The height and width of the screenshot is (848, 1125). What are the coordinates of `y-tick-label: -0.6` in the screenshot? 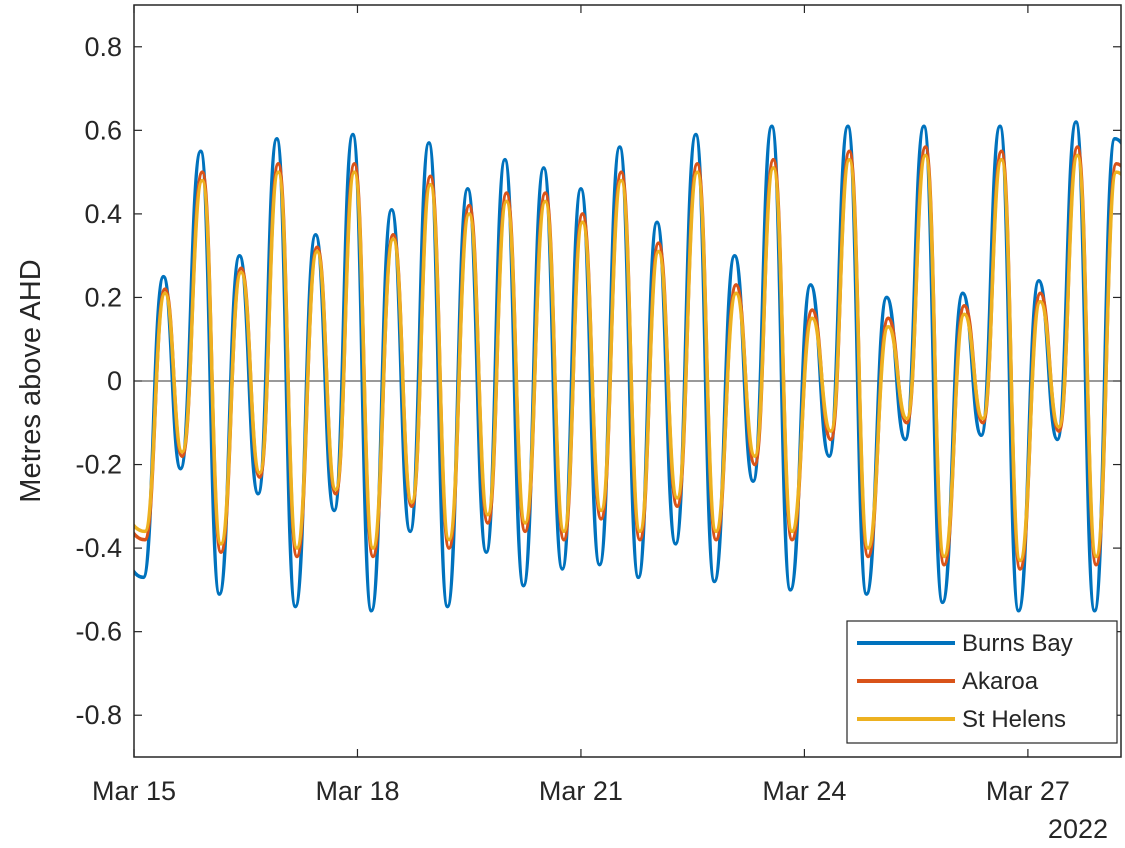 It's located at (98, 632).